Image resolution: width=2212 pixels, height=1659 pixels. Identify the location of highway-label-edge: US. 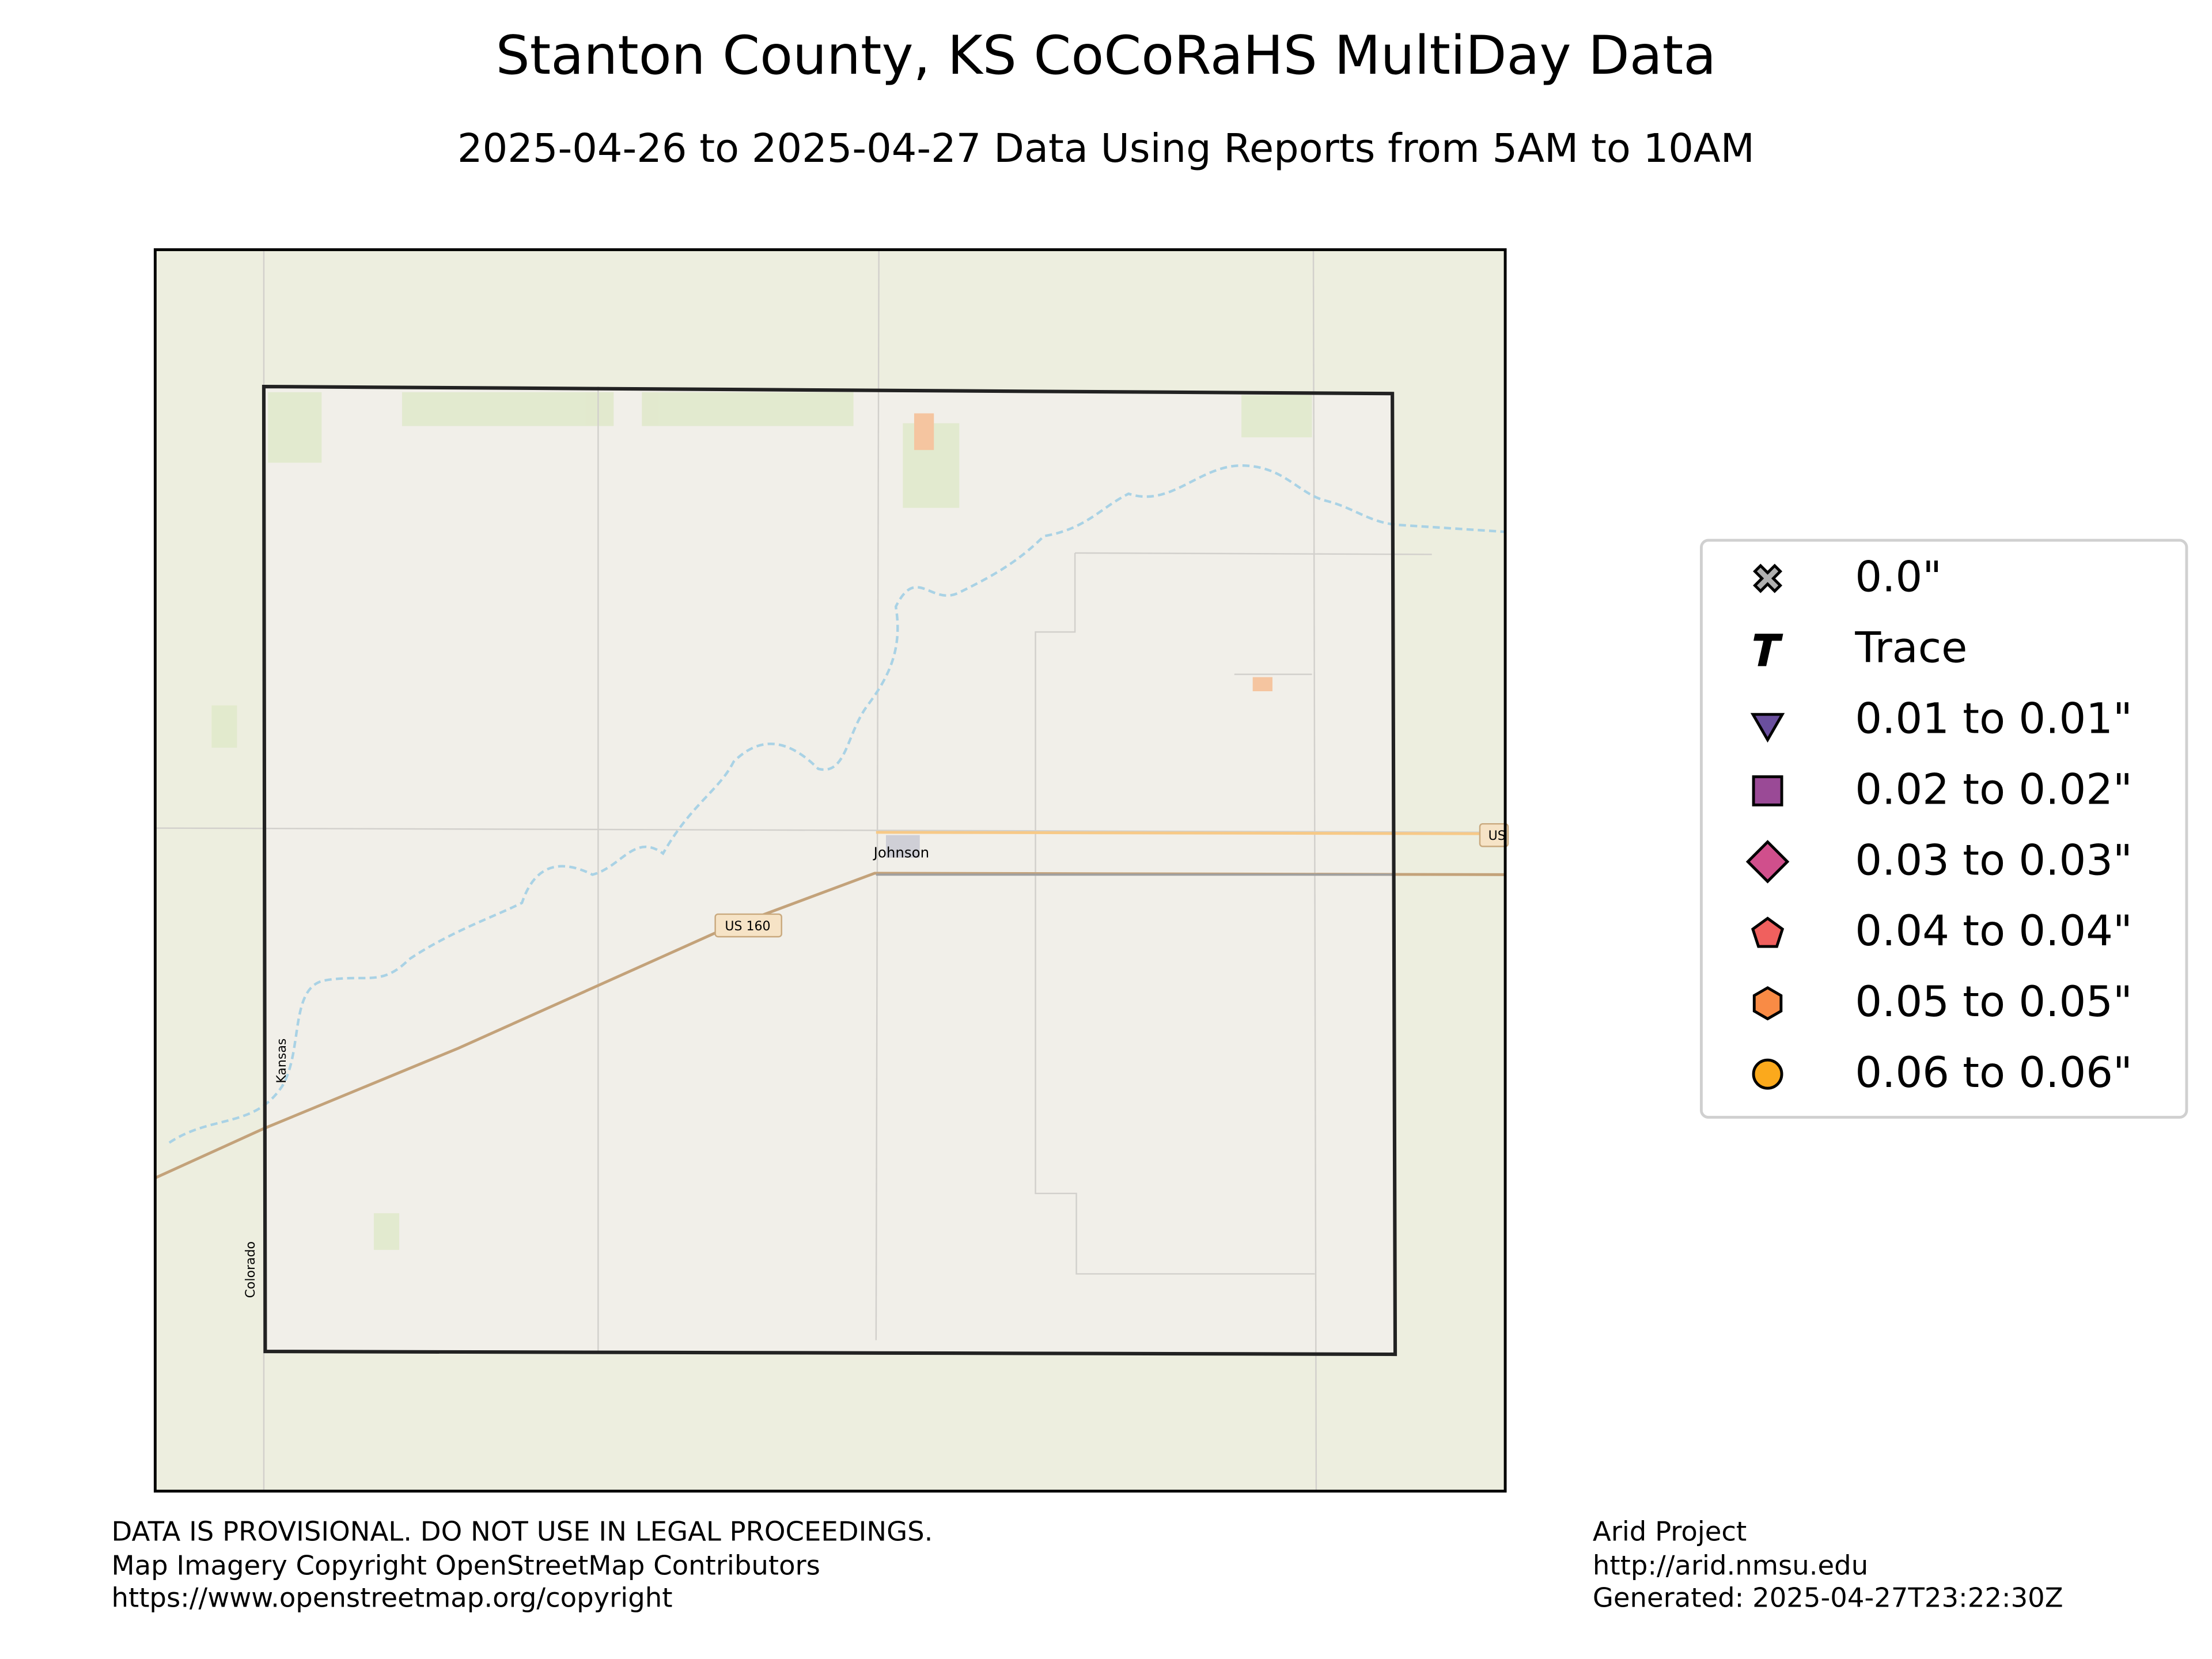
(1497, 836).